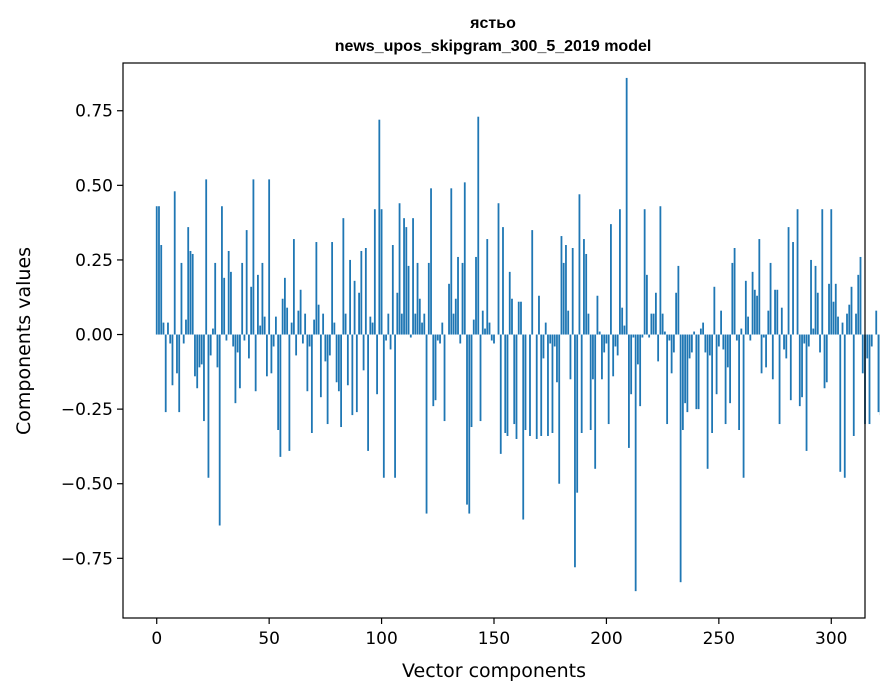 This screenshot has height=696, width=880. Describe the element at coordinates (269, 639) in the screenshot. I see `x-tick-label: 50` at that location.